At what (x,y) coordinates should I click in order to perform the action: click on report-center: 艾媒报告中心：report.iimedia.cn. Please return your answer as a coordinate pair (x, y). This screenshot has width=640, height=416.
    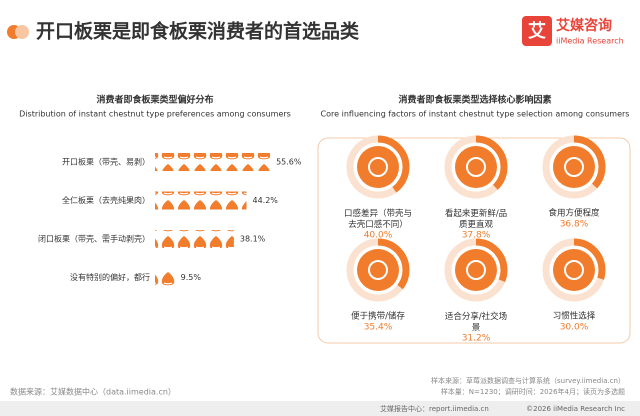
    Looking at the image, I should click on (434, 408).